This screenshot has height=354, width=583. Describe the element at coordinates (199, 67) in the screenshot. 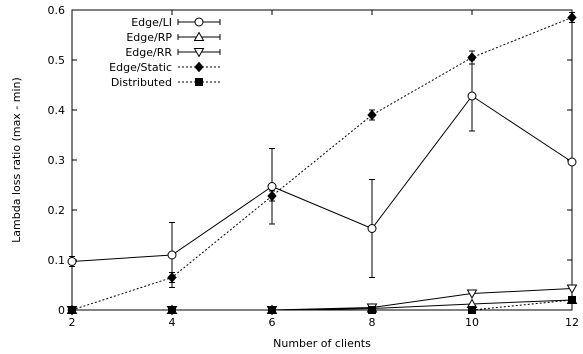

I see `legend-marker-edge-static` at that location.